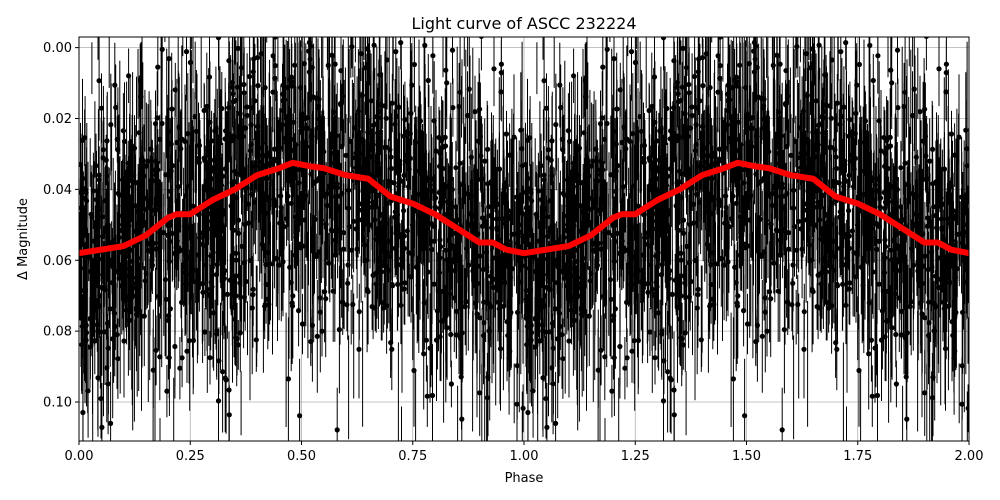 The image size is (1000, 500). What do you see at coordinates (746, 456) in the screenshot?
I see `x-tick-label: 1.50` at bounding box center [746, 456].